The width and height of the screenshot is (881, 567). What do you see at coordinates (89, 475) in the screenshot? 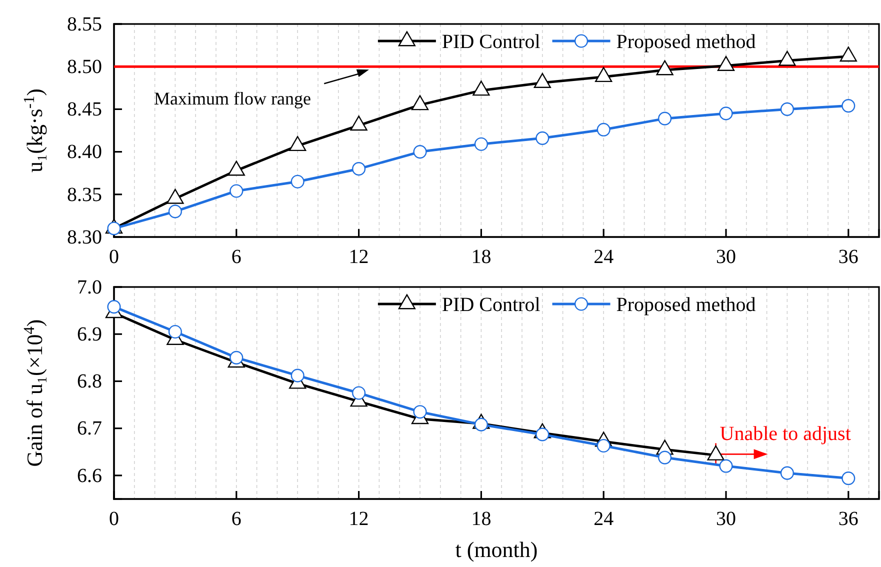
I see `y-tick-label: 6.6` at bounding box center [89, 475].